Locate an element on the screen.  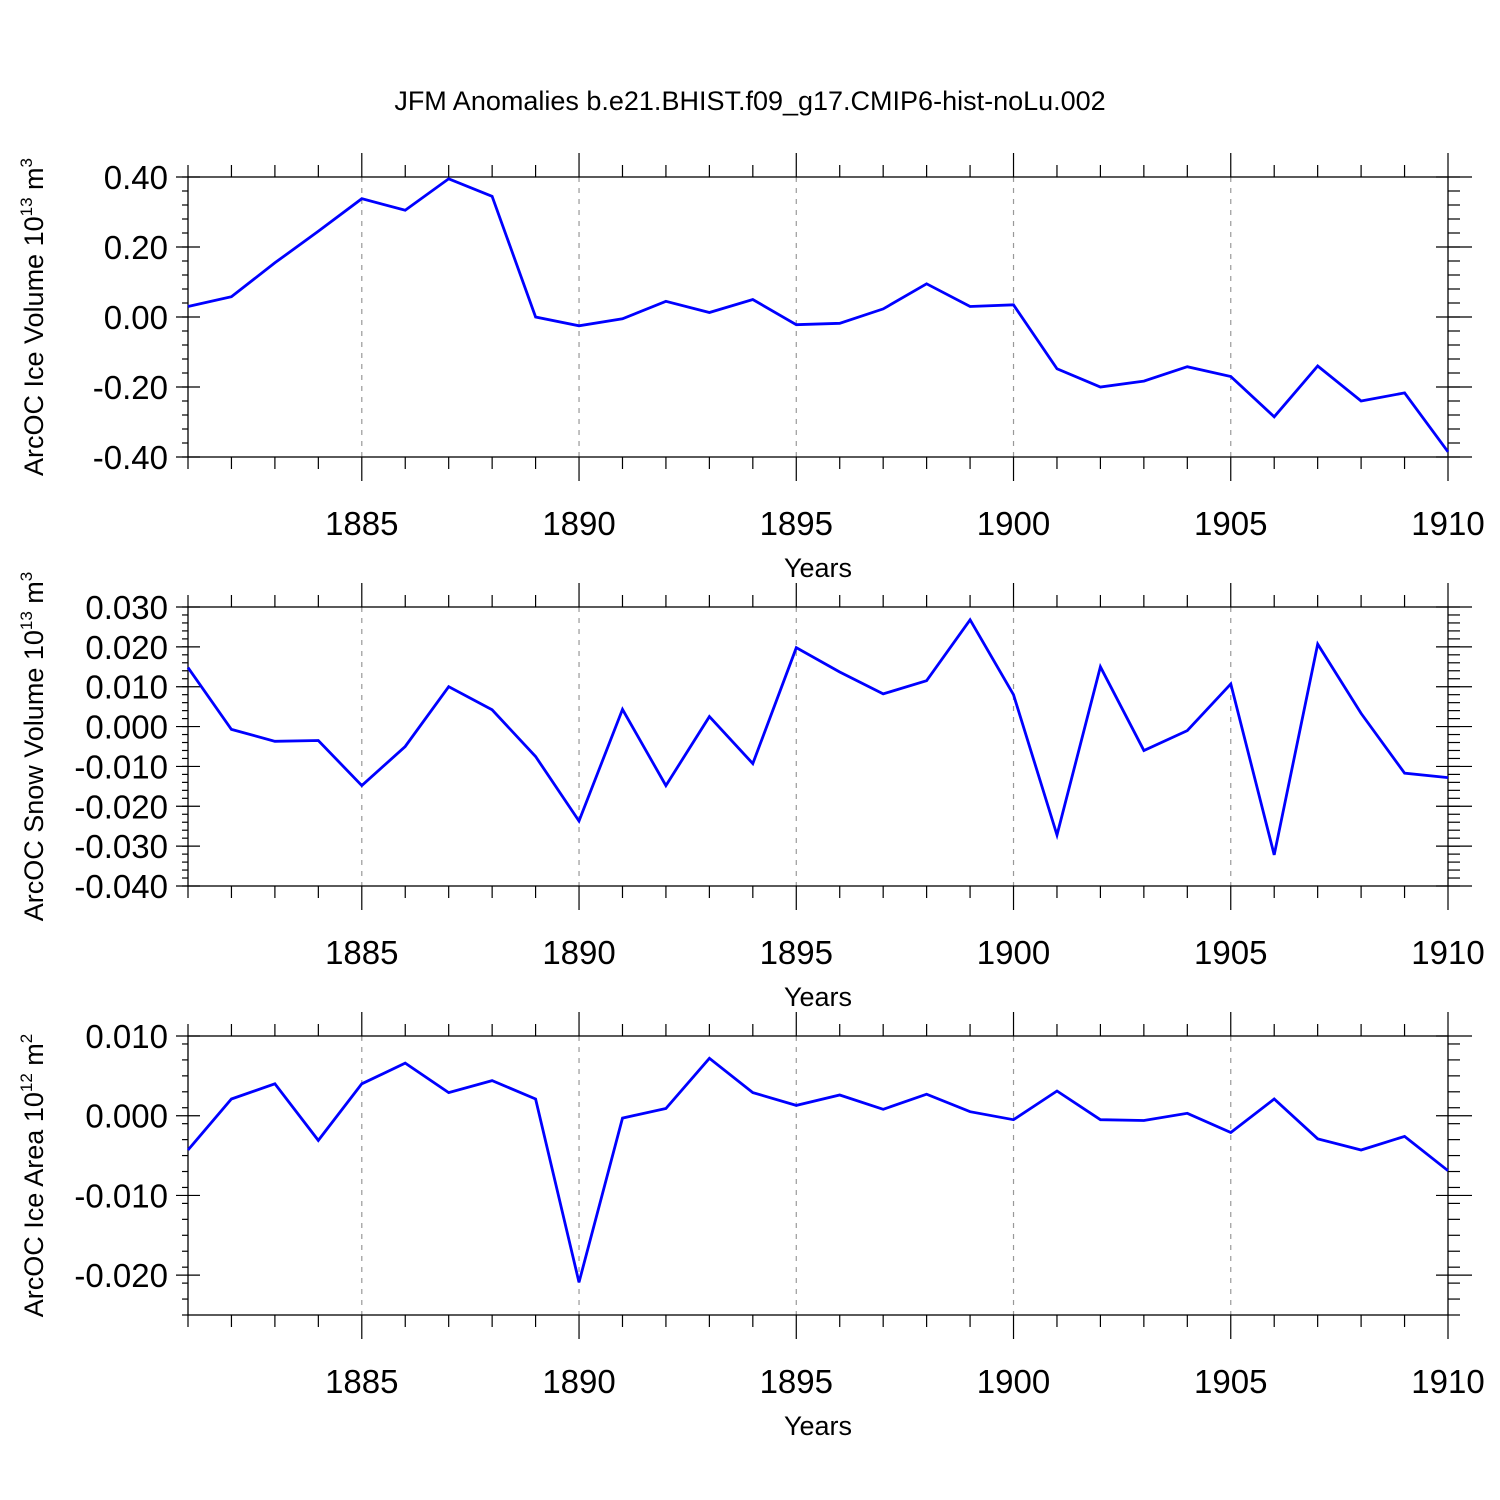
y-tick-label: -0.030 is located at coordinates (121, 846).